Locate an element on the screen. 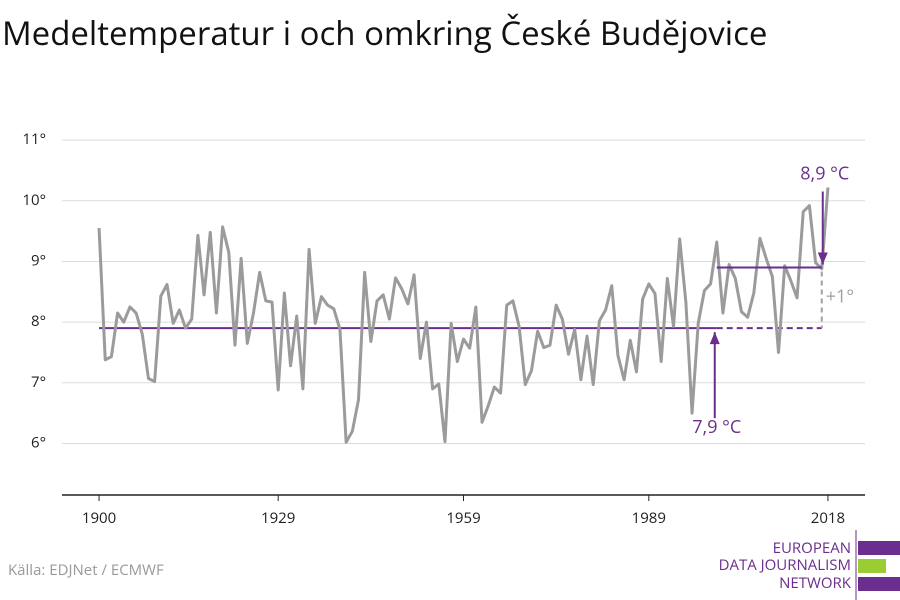 This screenshot has width=900, height=600. x-tick-label: 1900 is located at coordinates (99, 518).